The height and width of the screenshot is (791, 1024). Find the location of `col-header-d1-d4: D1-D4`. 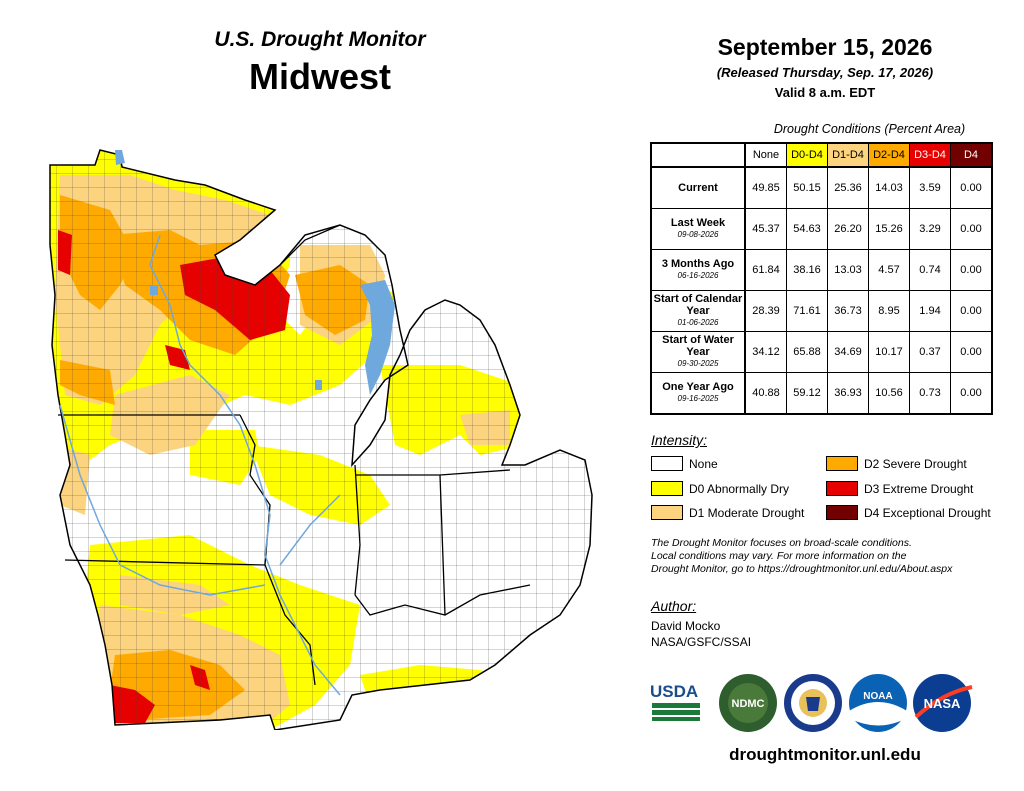

col-header-d1-d4: D1-D4 is located at coordinates (848, 155).